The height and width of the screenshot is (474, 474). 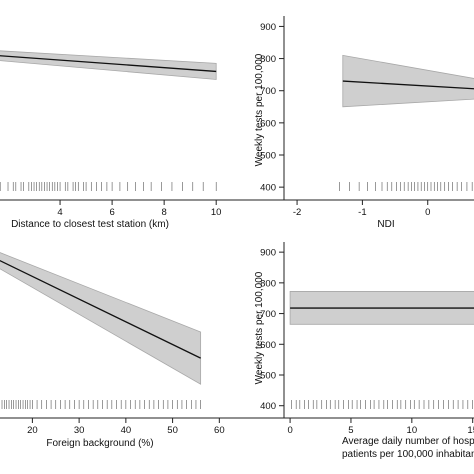 What do you see at coordinates (172, 430) in the screenshot?
I see `x-tick-label: 50` at bounding box center [172, 430].